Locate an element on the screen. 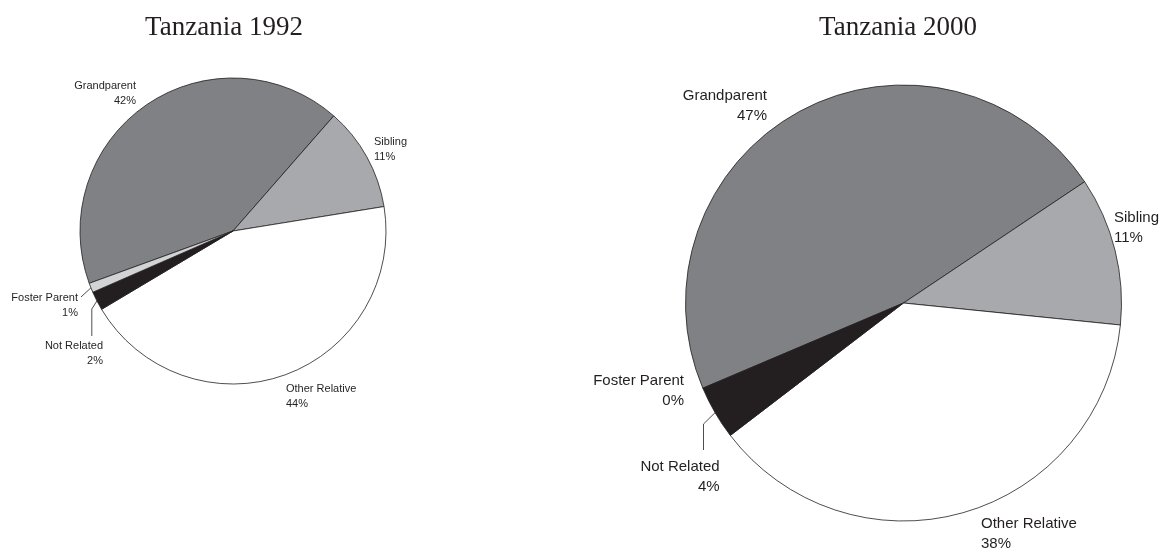 The height and width of the screenshot is (554, 1166). text: 0% is located at coordinates (673, 399).